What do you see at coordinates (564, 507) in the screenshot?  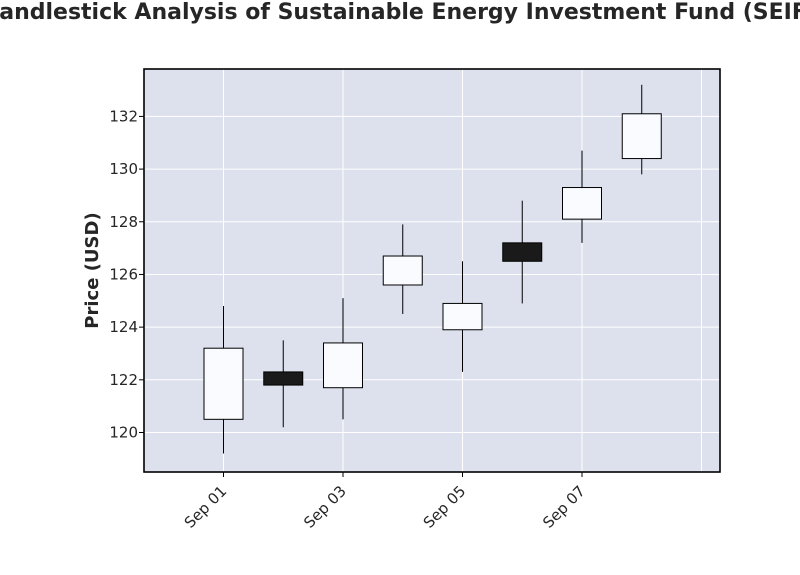 I see `x-tick-label: Sep 07` at bounding box center [564, 507].